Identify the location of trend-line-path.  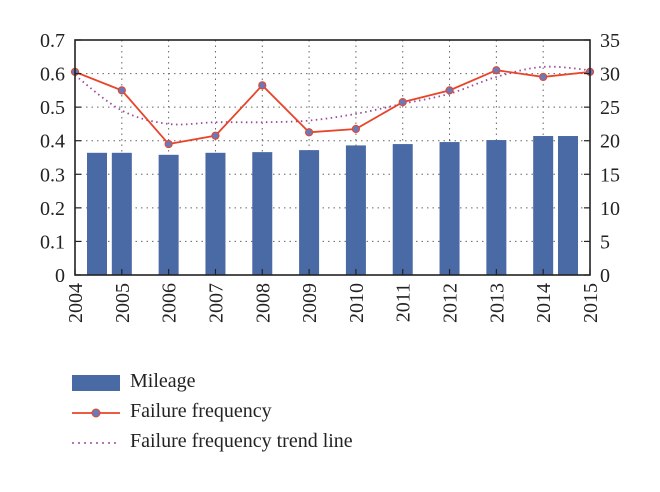
(332, 95).